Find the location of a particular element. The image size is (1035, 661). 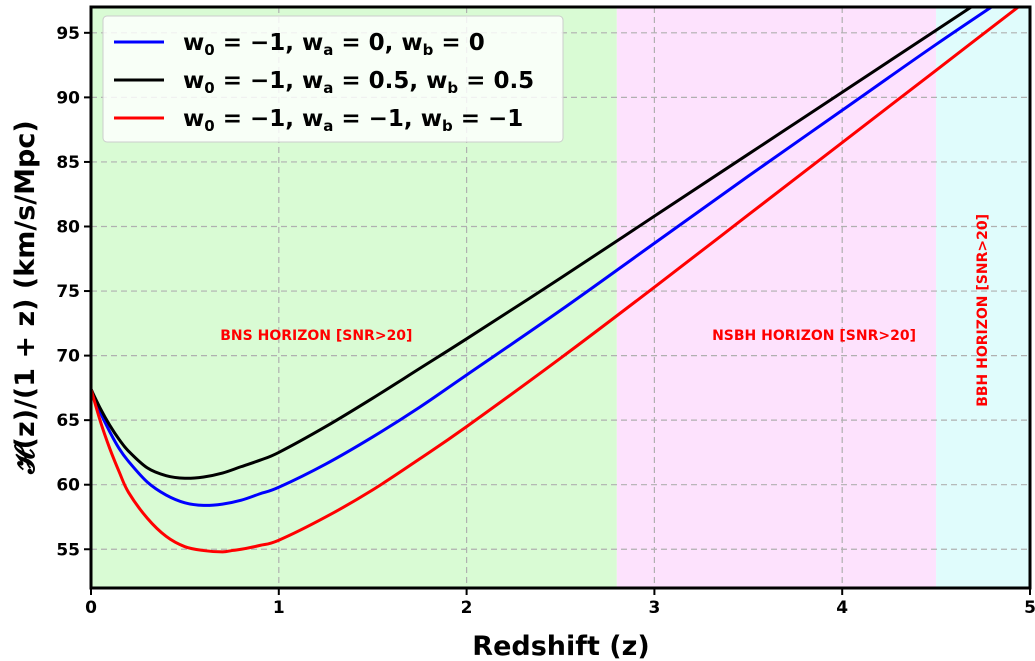

x-tick-label-3: 3 is located at coordinates (654, 608).